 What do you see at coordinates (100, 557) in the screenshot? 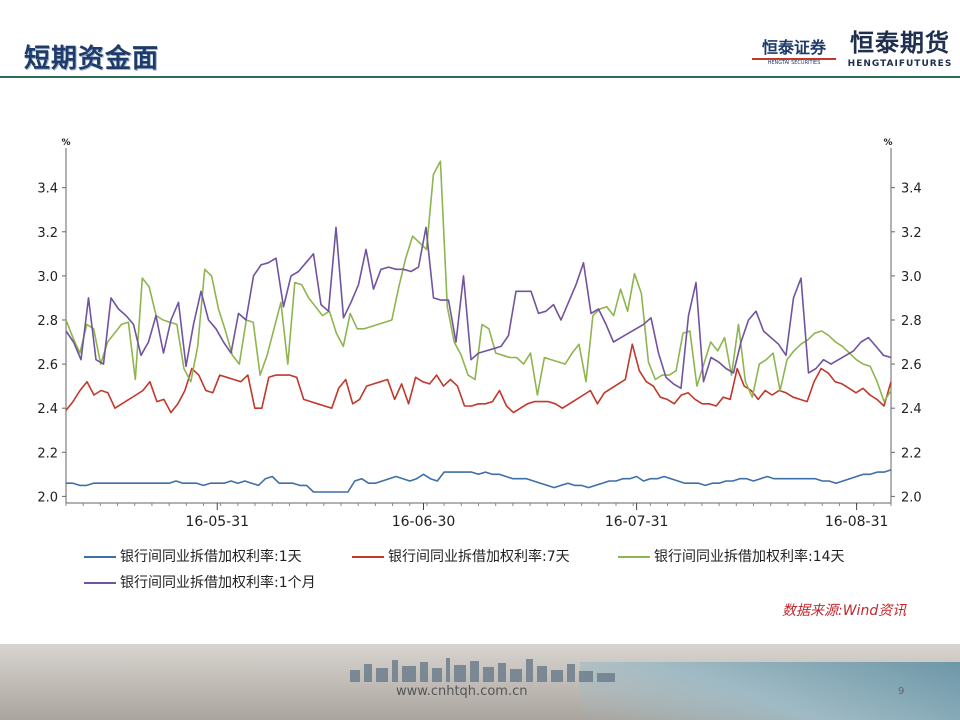
I see `legend-swatch-1d` at bounding box center [100, 557].